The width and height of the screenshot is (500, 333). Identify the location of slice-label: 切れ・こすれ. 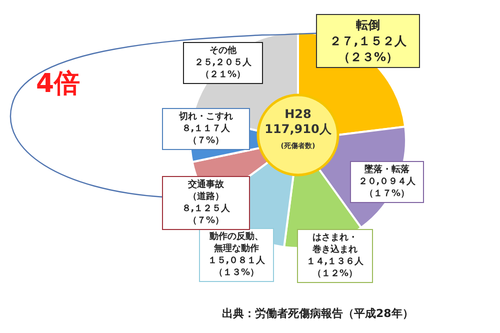
(206, 117).